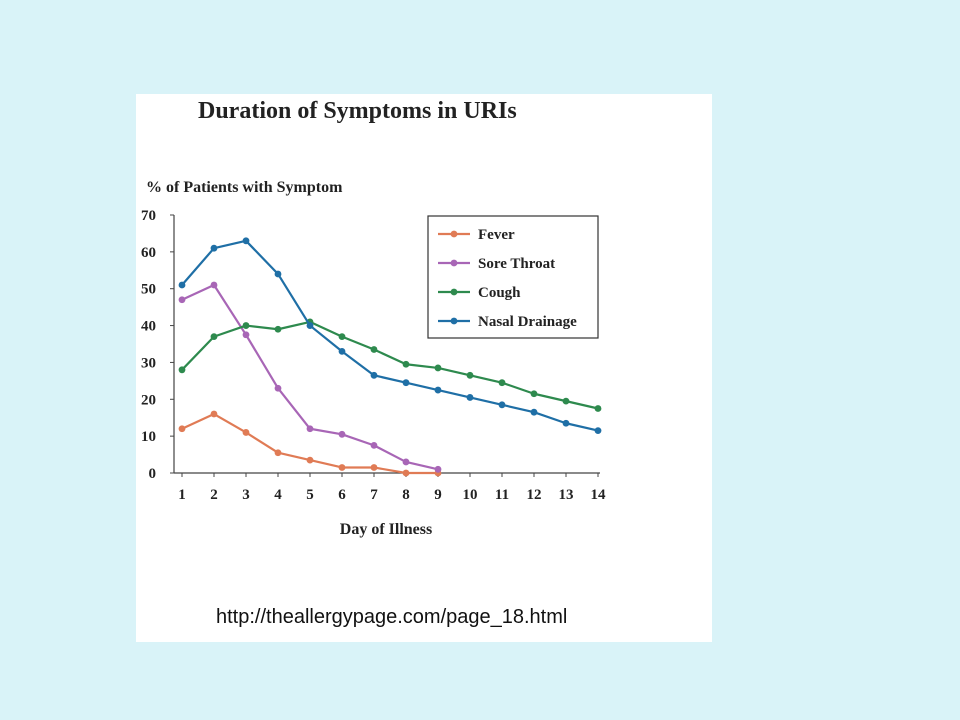 The image size is (960, 720). I want to click on x-tick-label: 8, so click(406, 495).